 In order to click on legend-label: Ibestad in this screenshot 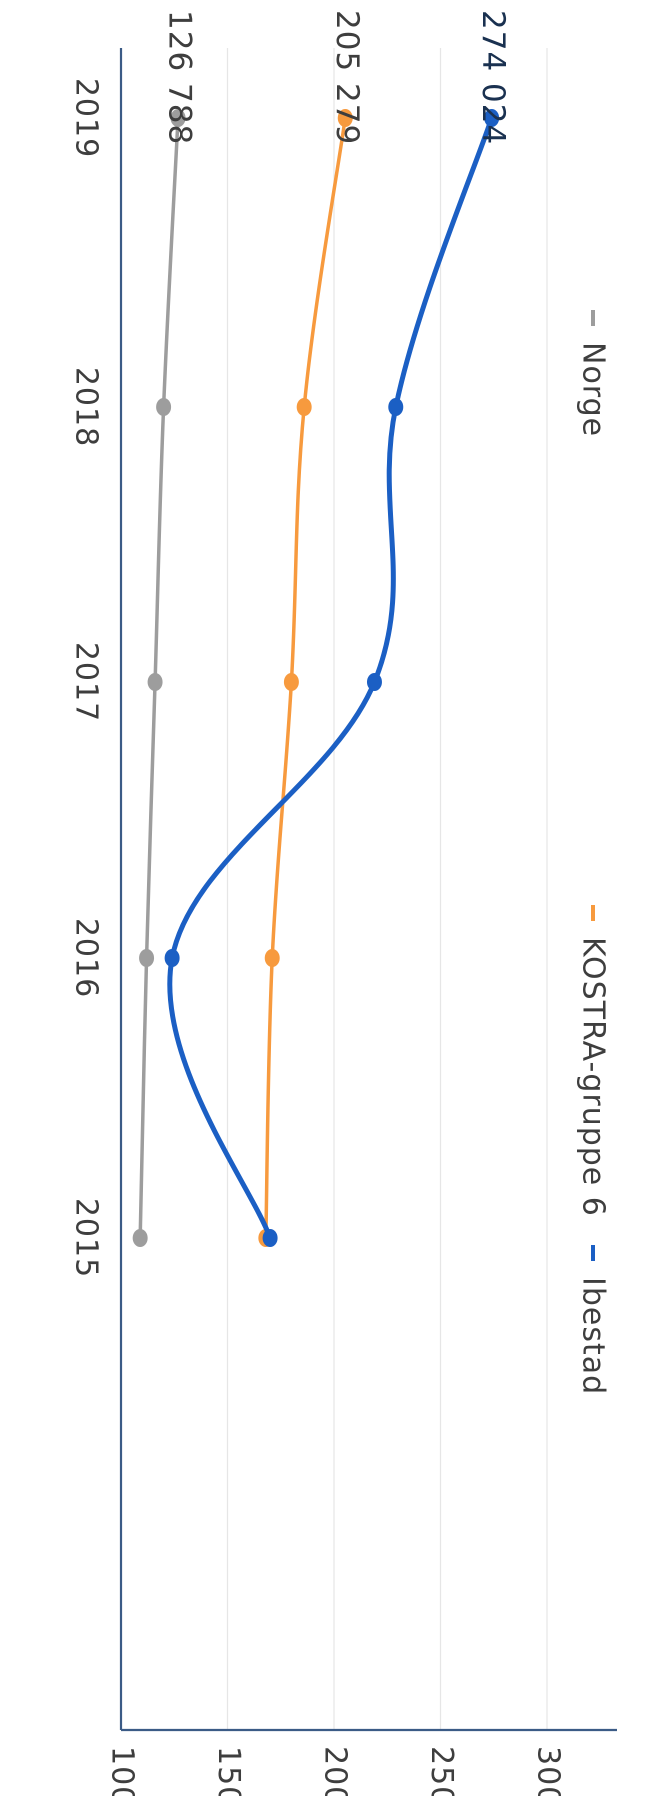, I will do `click(593, 1336)`.